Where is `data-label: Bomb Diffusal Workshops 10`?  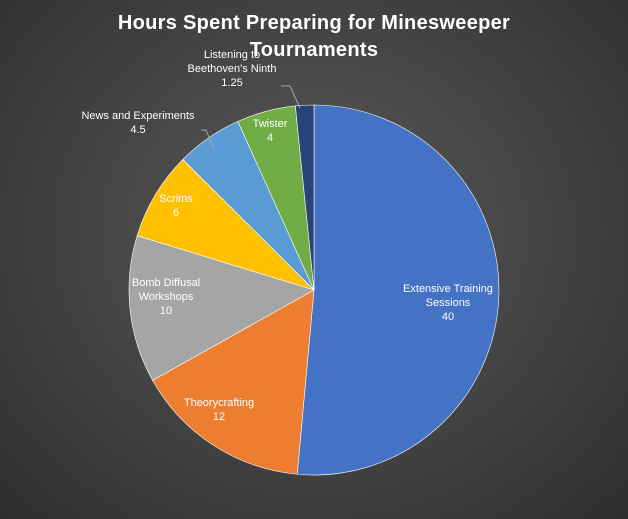
data-label: Bomb Diffusal Workshops 10 is located at coordinates (166, 297).